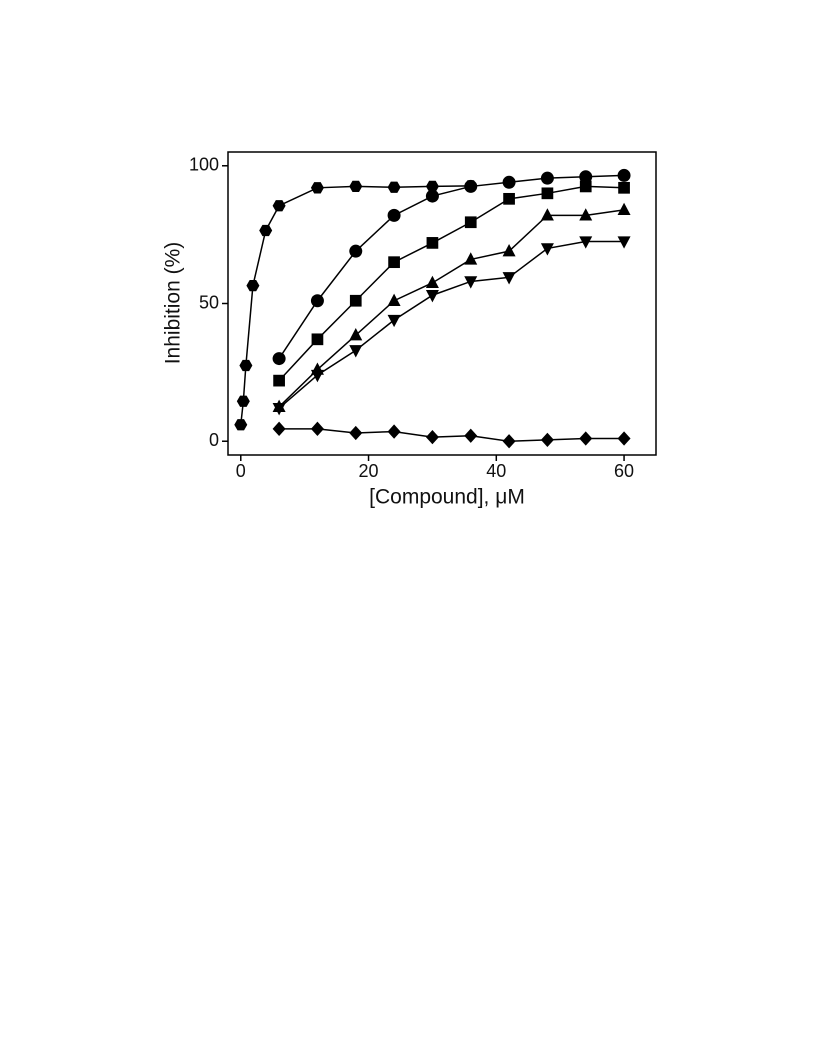  Describe the element at coordinates (624, 471) in the screenshot. I see `x-tick-label: 60` at that location.